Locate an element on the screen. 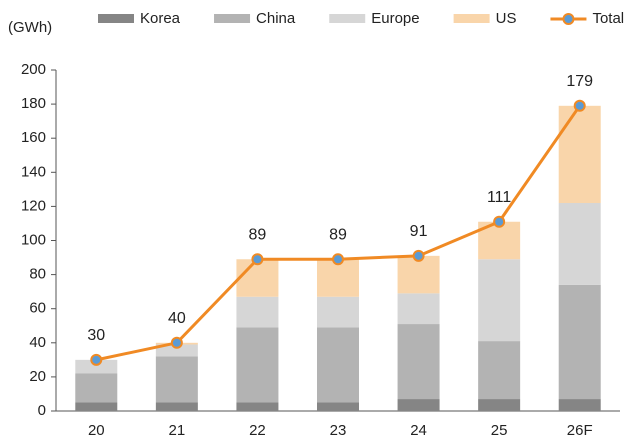 The image size is (634, 448). legend-label: Europe is located at coordinates (395, 18).